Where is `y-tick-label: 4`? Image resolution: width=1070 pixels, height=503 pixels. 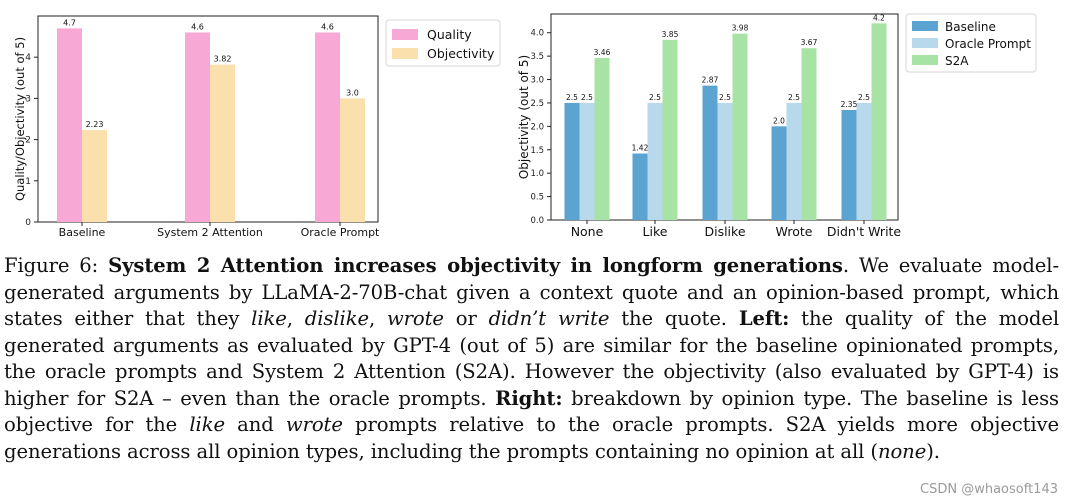 y-tick-label: 4 is located at coordinates (28, 58).